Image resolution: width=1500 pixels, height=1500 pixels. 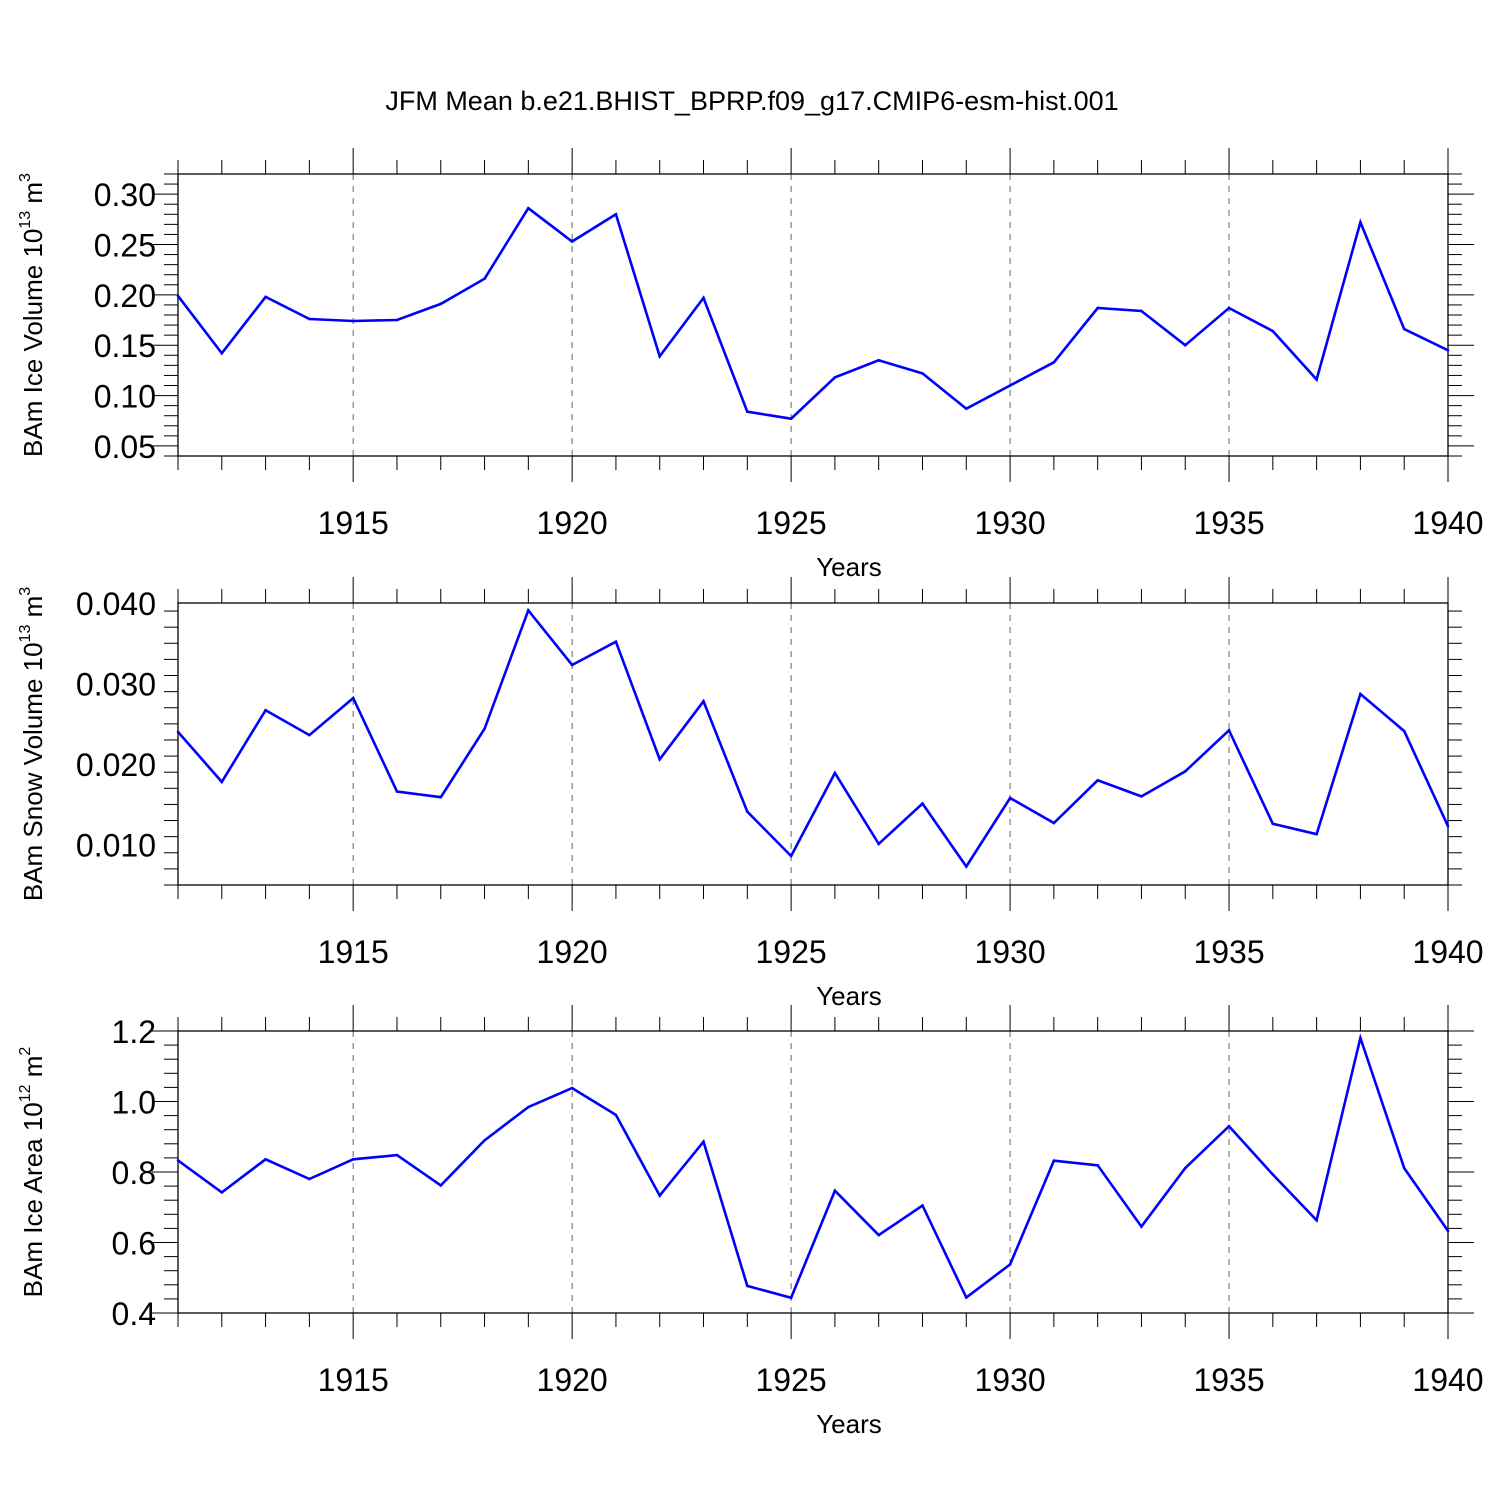 I want to click on y-tick-label: 0.030, so click(x=116, y=685).